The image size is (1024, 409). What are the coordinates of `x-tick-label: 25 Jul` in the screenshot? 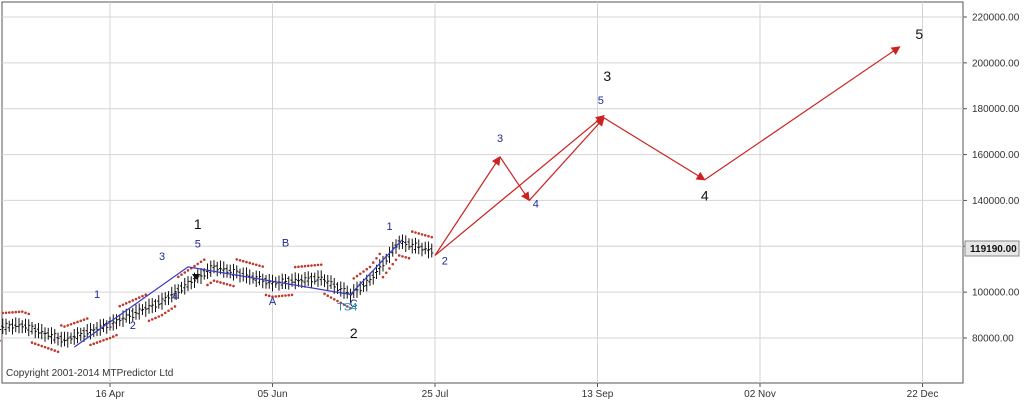 It's located at (435, 394).